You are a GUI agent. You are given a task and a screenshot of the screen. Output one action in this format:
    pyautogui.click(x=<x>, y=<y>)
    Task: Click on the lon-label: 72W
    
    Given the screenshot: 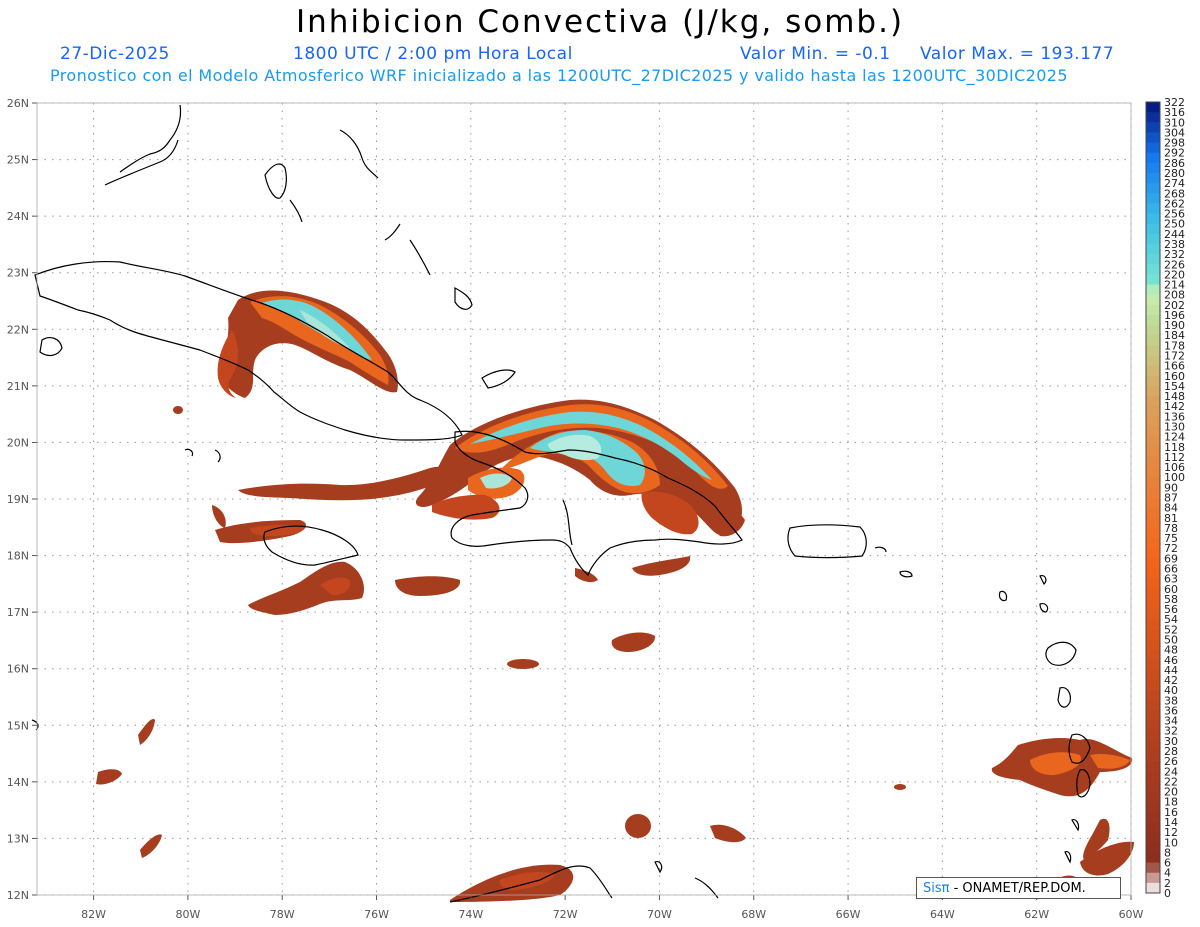 What is the action you would take?
    pyautogui.click(x=565, y=914)
    